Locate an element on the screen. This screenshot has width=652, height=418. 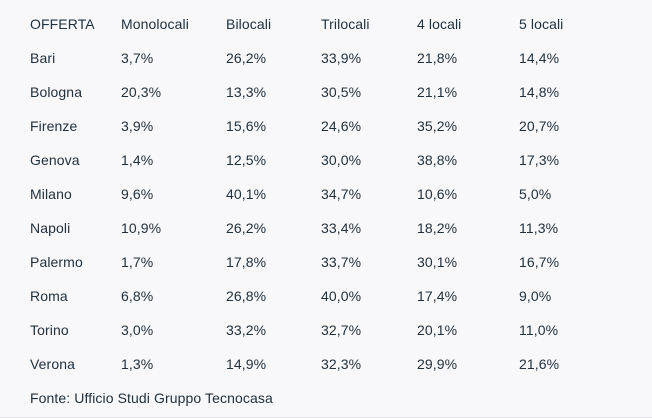
value-cell: 11,3% is located at coordinates (539, 228).